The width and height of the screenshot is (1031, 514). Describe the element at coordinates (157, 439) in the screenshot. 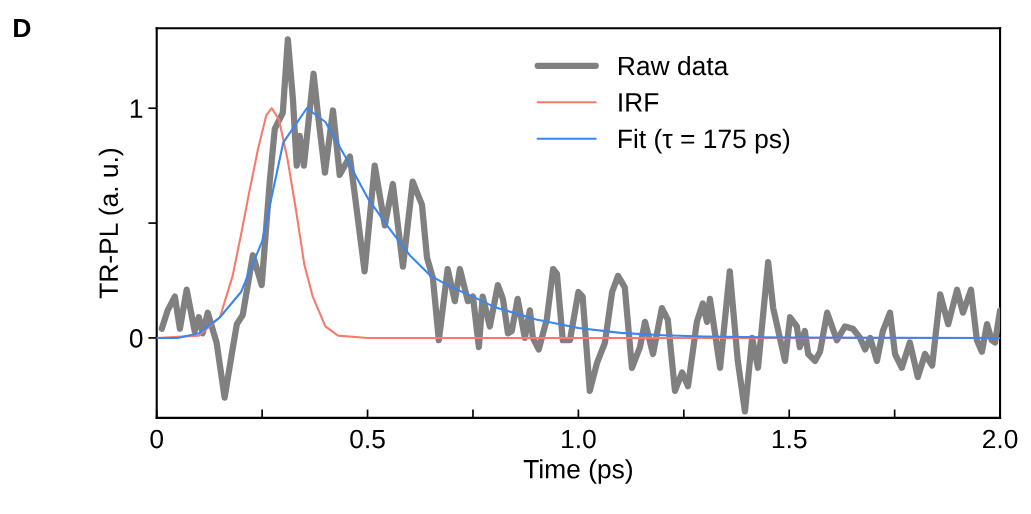

I see `x-tick-label: 0` at that location.